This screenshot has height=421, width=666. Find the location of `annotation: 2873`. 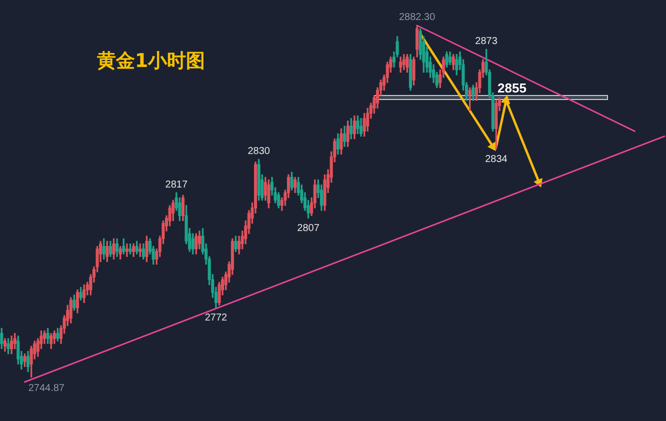

annotation: 2873 is located at coordinates (486, 42).